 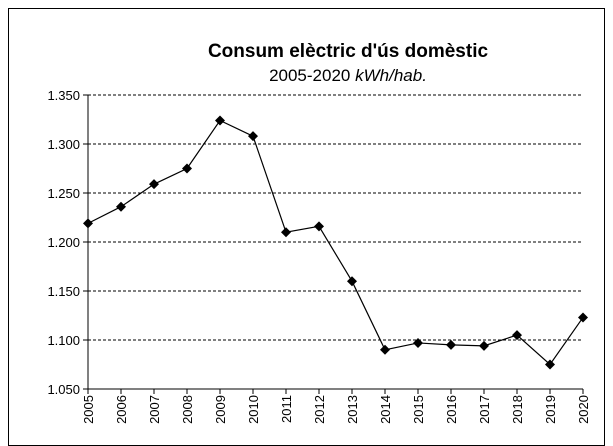 I want to click on y-tick-label: 1.350, so click(x=63, y=95).